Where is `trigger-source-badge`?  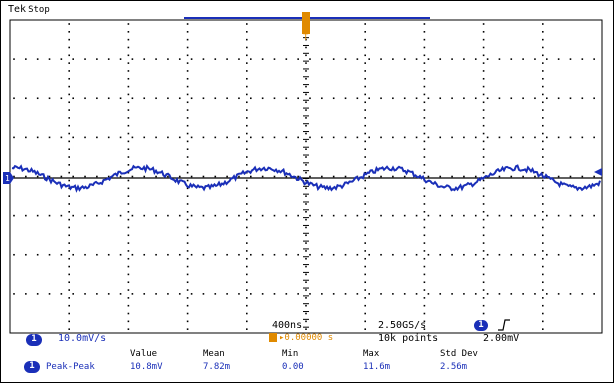
trigger-source-badge is located at coordinates (481, 325).